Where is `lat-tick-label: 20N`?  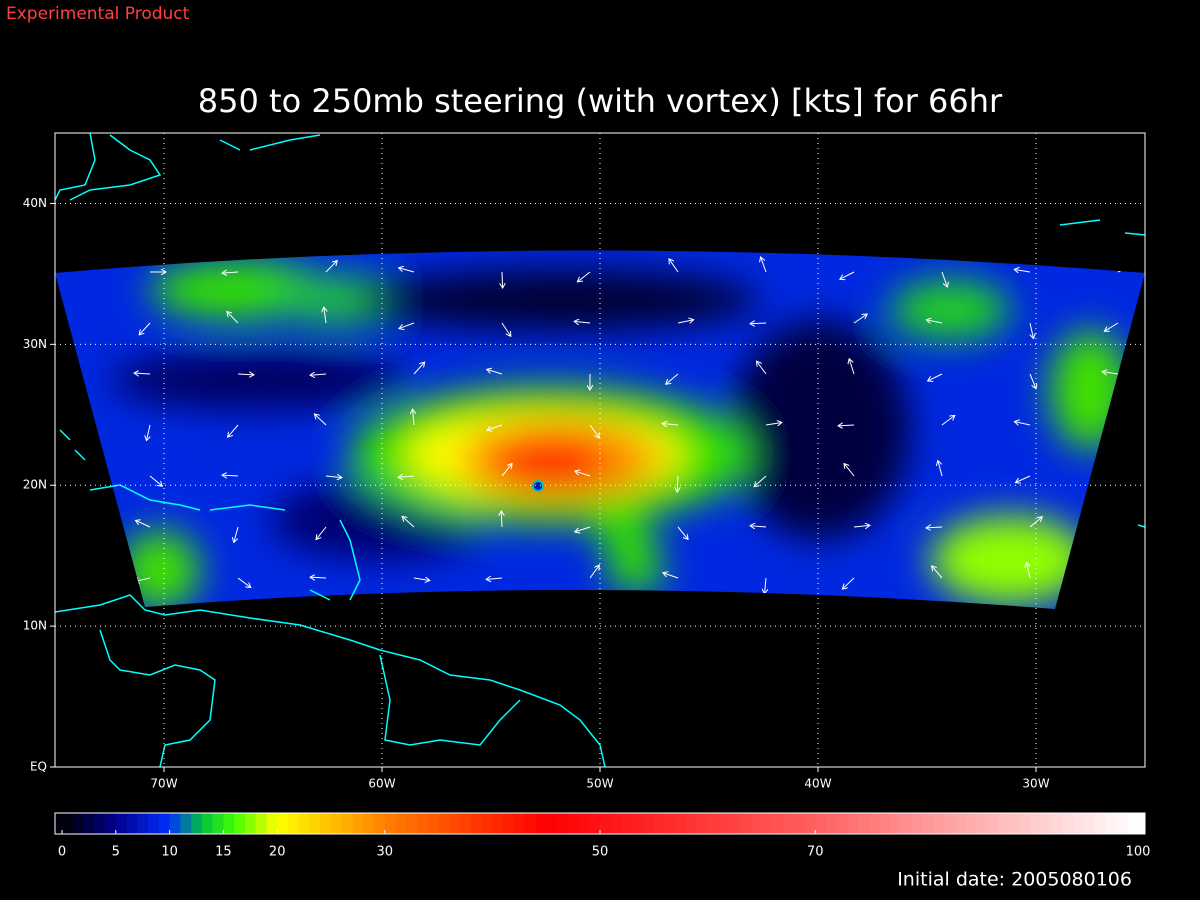 lat-tick-label: 20N is located at coordinates (35, 485).